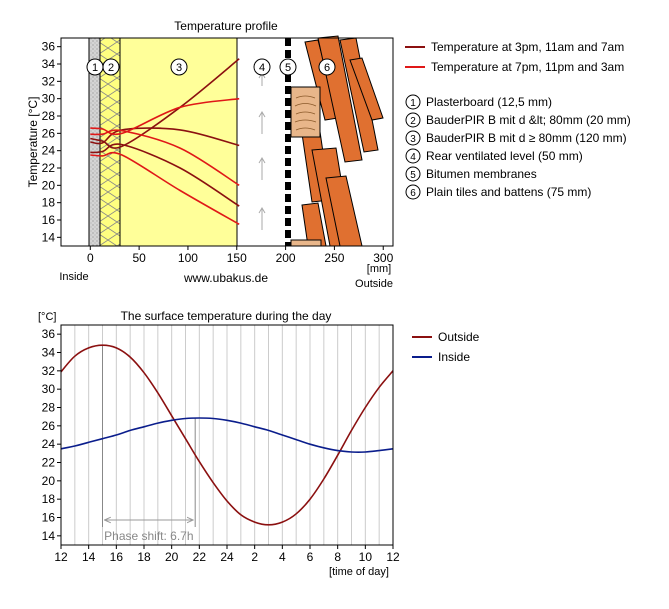 The width and height of the screenshot is (669, 609). What do you see at coordinates (49, 518) in the screenshot?
I see `surface-y-tick-label: 16` at bounding box center [49, 518].